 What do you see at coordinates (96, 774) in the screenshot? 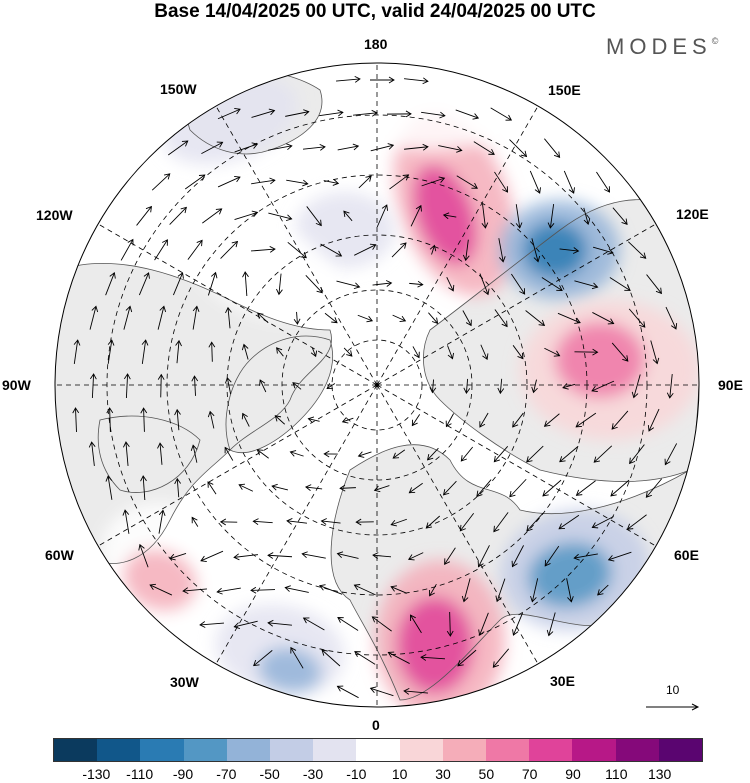
I see `colorbar-tick-label: -130` at bounding box center [96, 774].